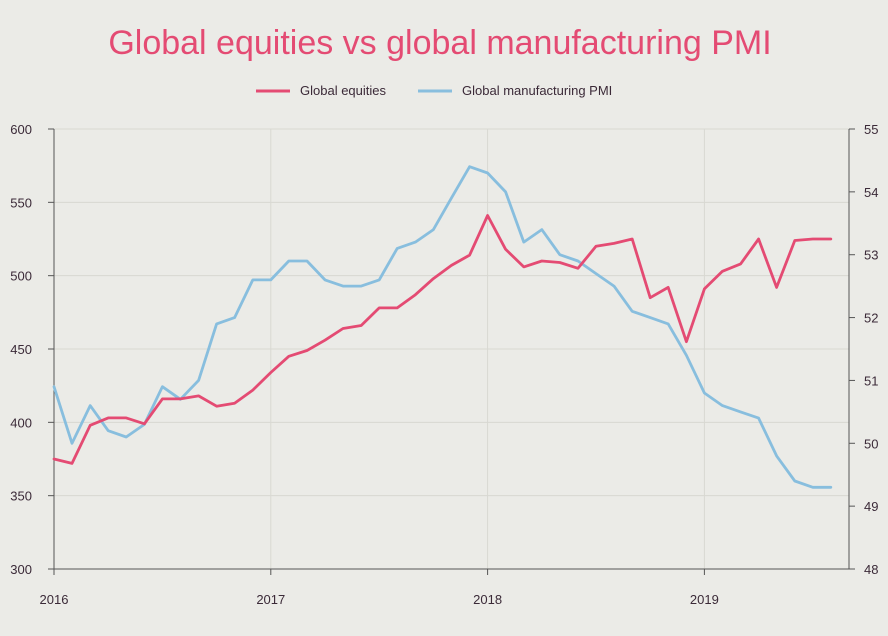 This screenshot has width=888, height=636. I want to click on y-right-tick-label: 50, so click(871, 443).